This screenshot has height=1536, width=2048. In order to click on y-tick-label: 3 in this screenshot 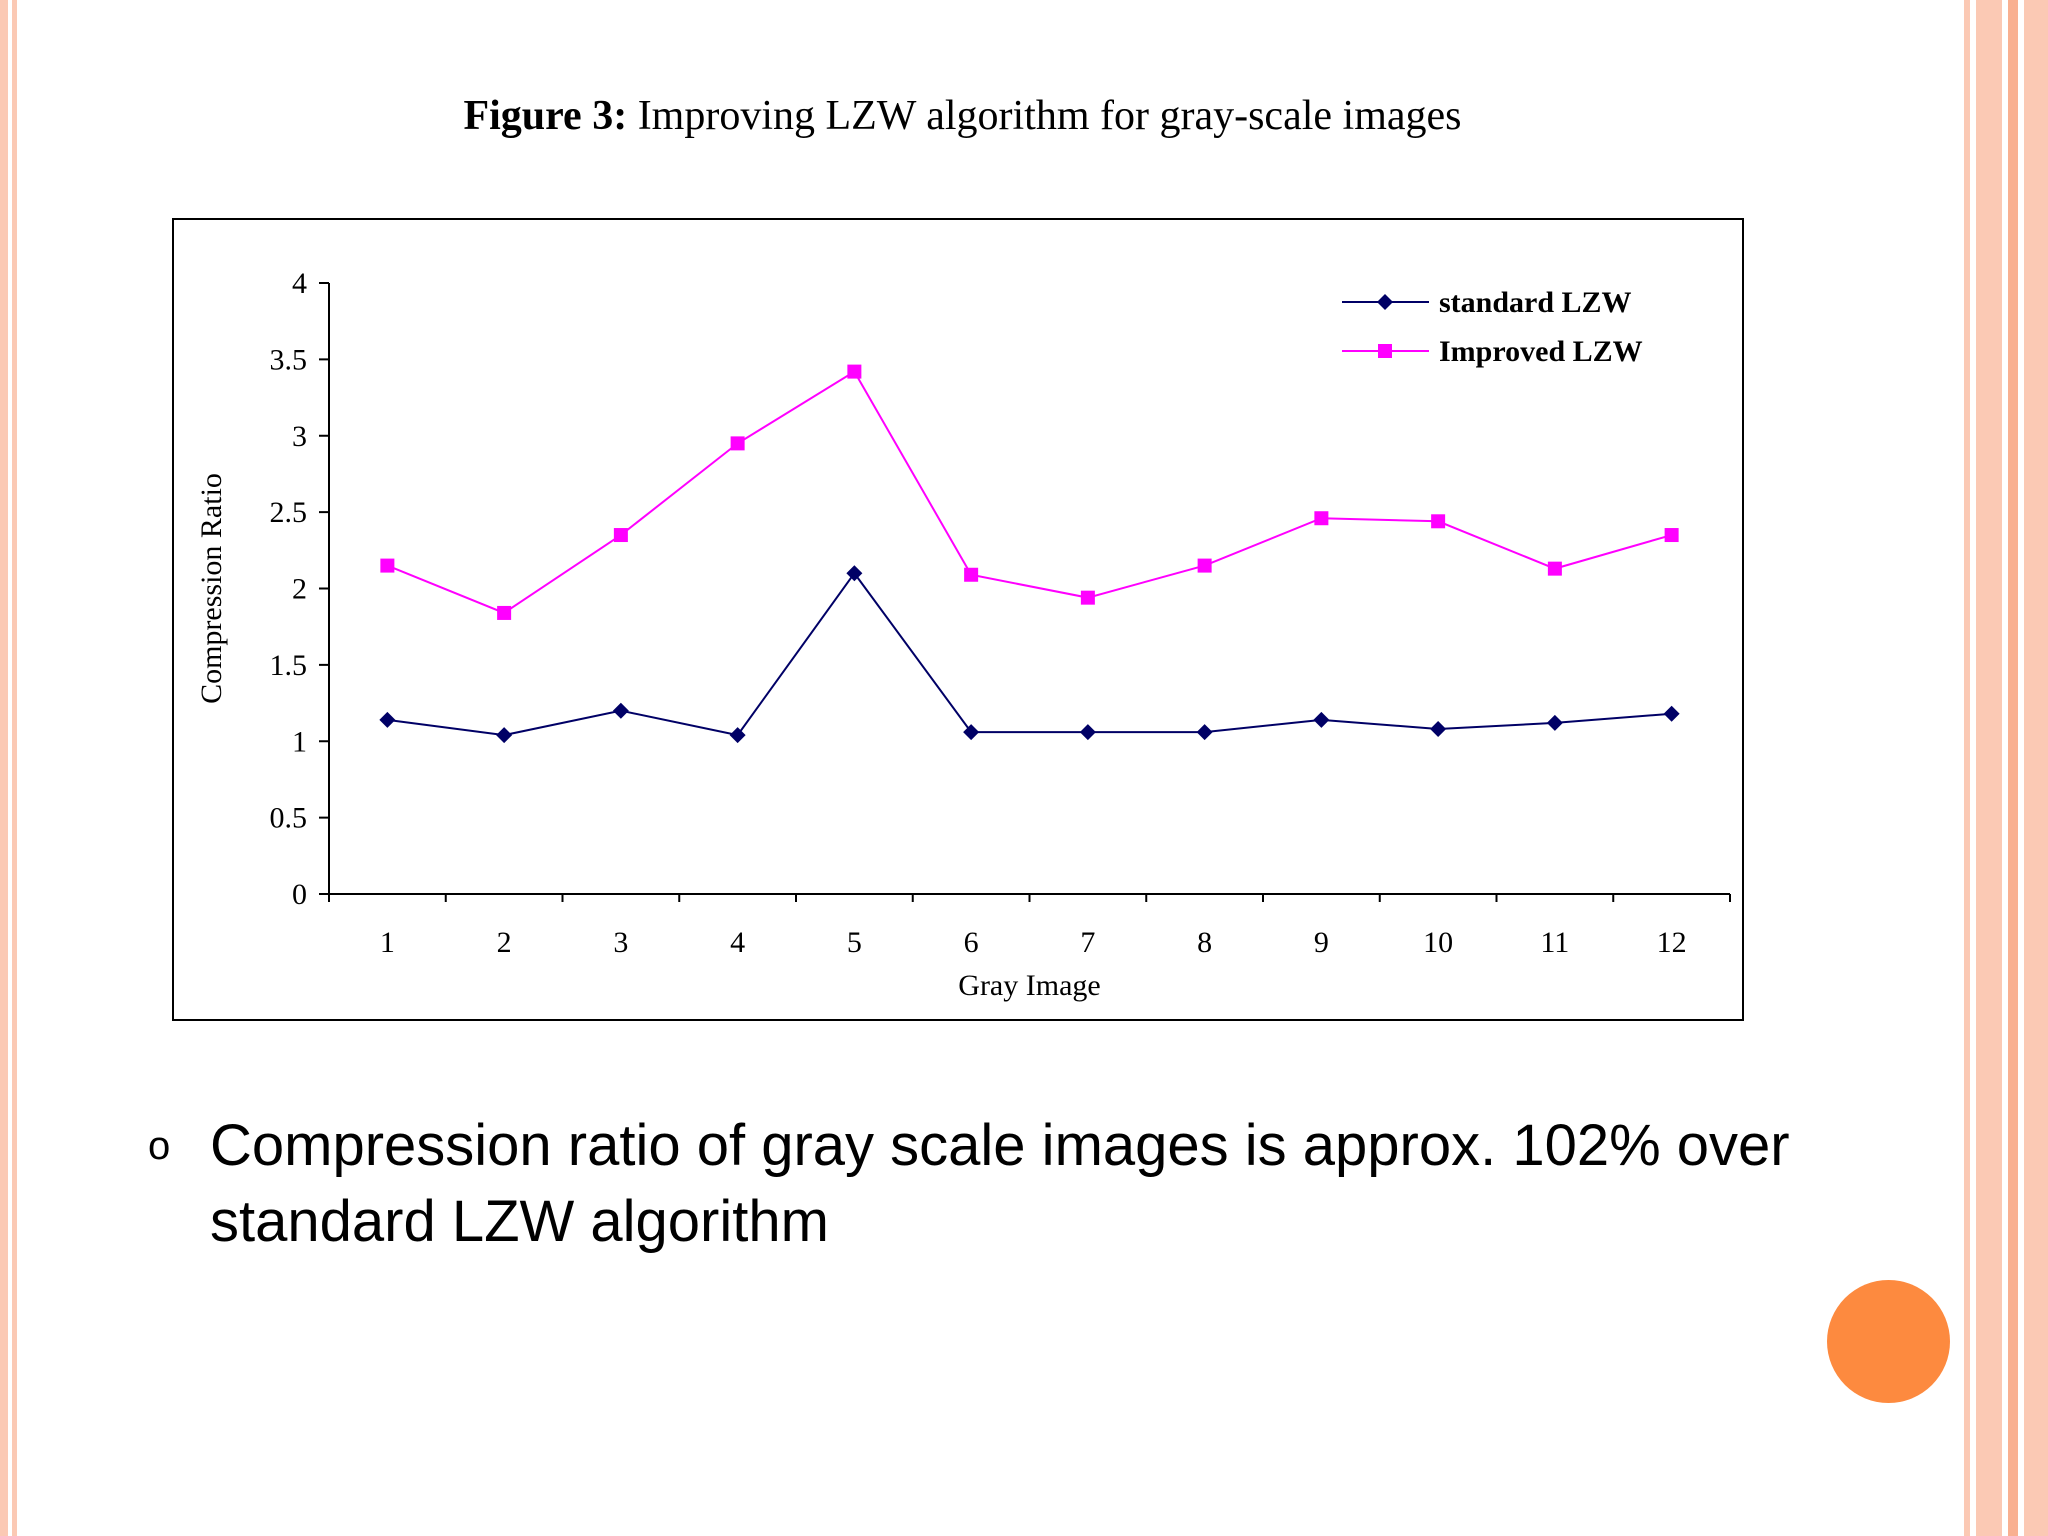, I will do `click(299, 436)`.